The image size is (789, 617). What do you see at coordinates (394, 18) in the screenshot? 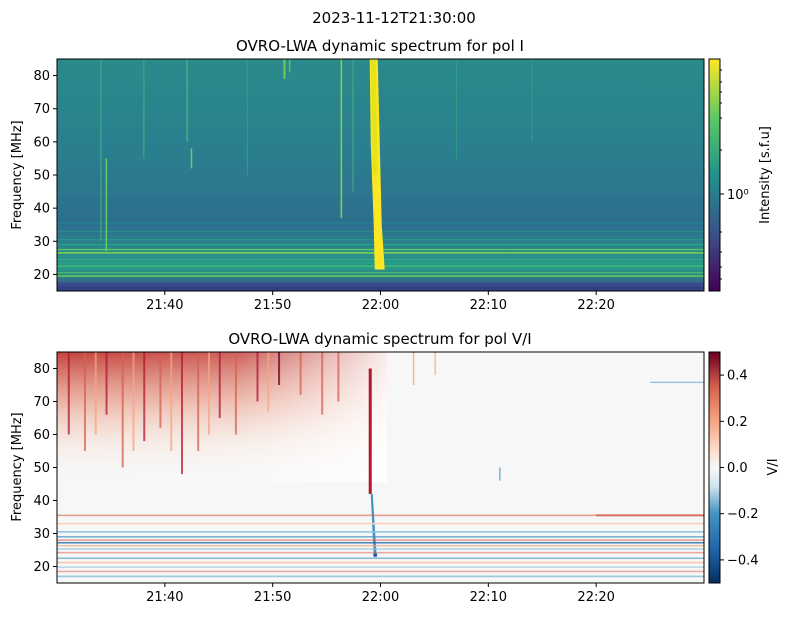
I see `figure-suptitle: 2023-11-12T21:30:00` at bounding box center [394, 18].